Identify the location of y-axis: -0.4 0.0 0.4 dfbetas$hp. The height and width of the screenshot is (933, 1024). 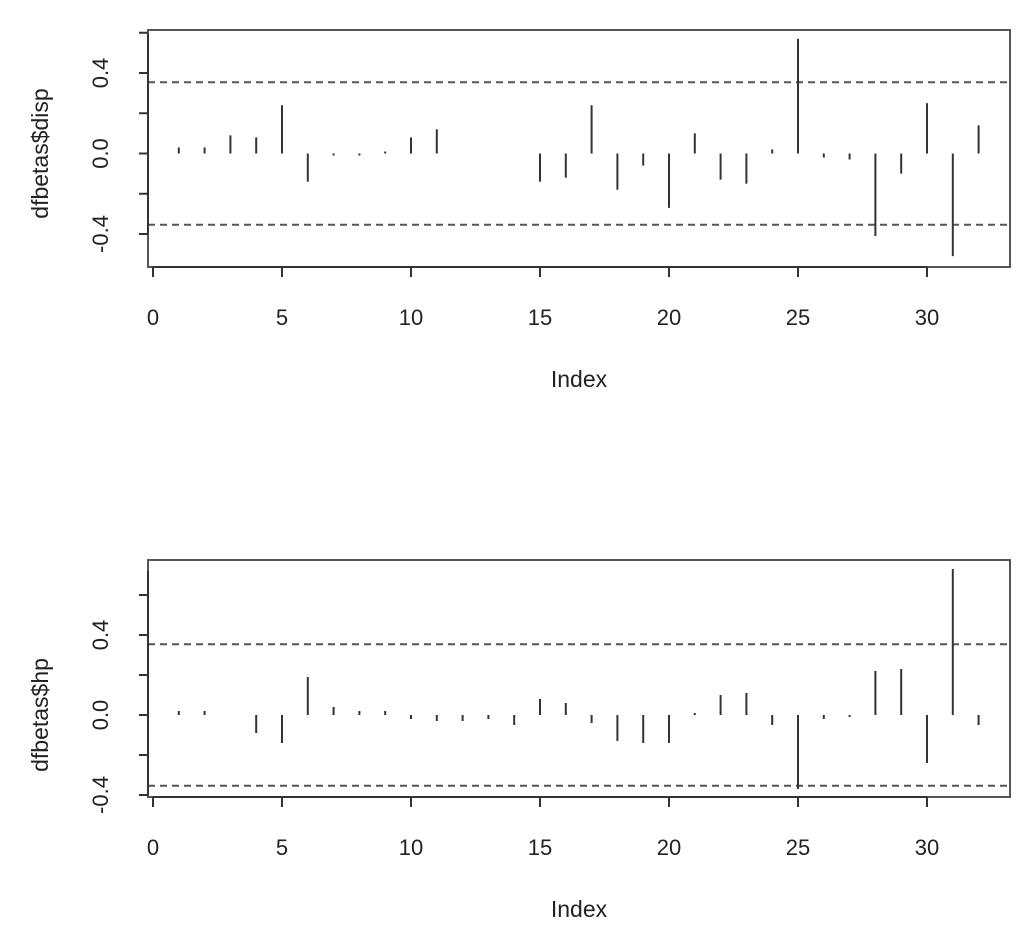
(88, 692).